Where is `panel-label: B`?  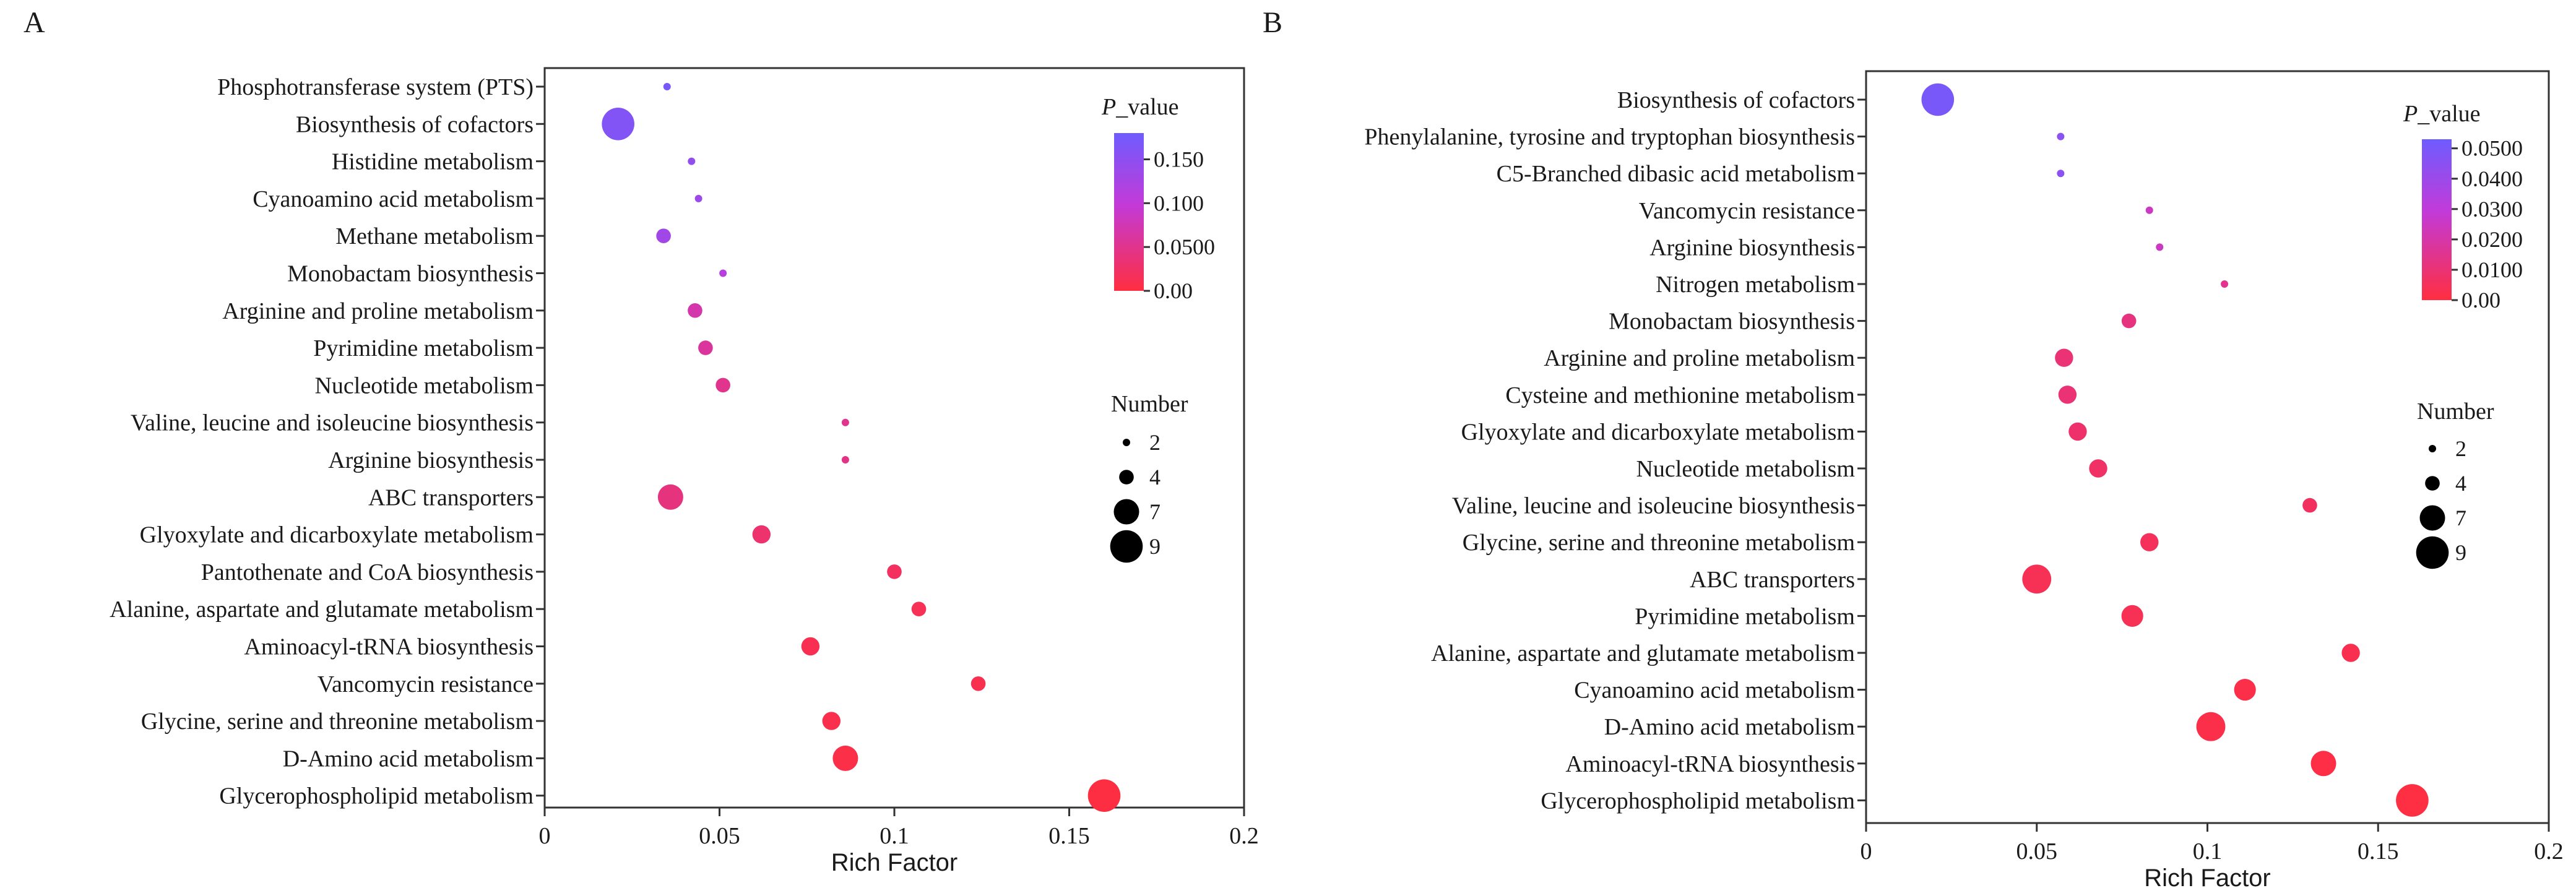
panel-label: B is located at coordinates (1272, 22).